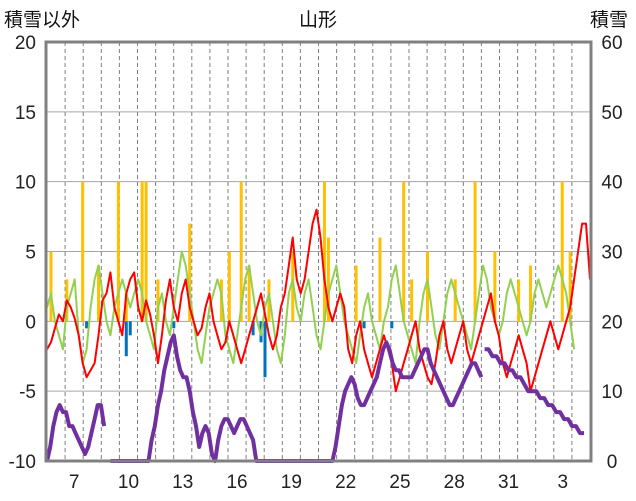 Image resolution: width=636 pixels, height=501 pixels. Describe the element at coordinates (611, 183) in the screenshot. I see `right-tick-label: 40` at that location.